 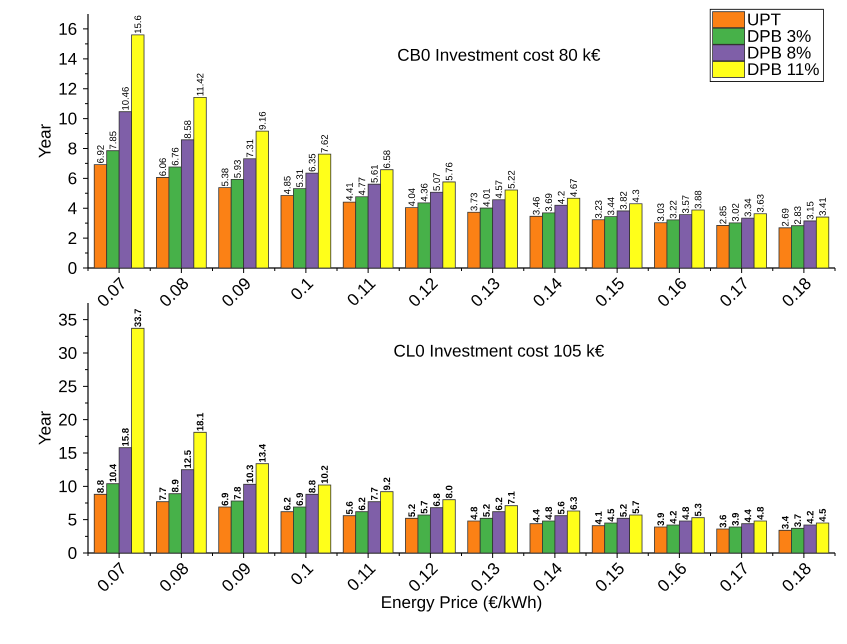 What do you see at coordinates (225, 177) in the screenshot?
I see `data-label: 5.38` at bounding box center [225, 177].